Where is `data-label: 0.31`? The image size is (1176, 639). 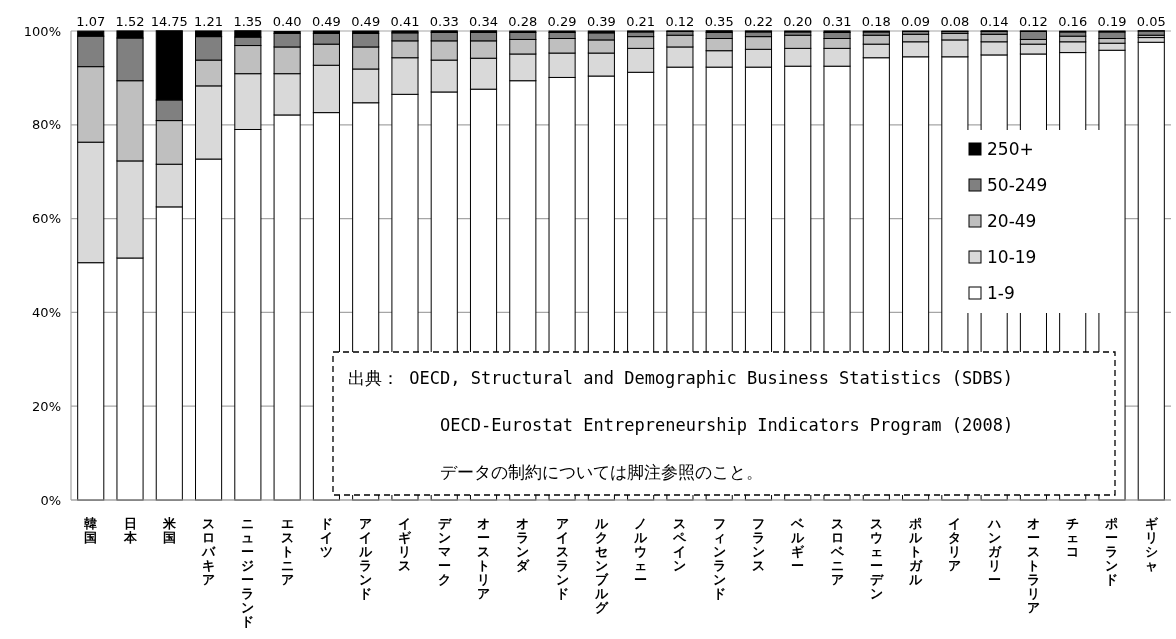 data-label: 0.31 is located at coordinates (837, 21).